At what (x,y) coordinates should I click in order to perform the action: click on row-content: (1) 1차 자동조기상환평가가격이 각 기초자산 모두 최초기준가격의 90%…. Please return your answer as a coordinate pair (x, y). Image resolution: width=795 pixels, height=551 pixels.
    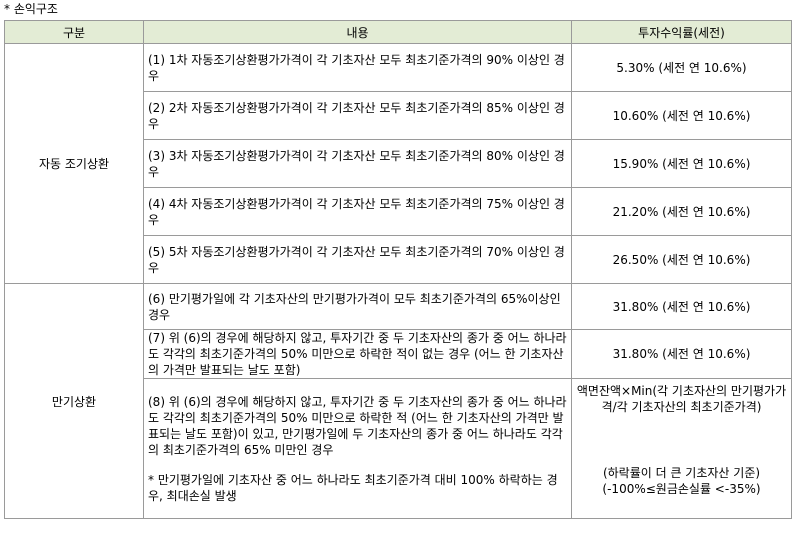
    Looking at the image, I should click on (357, 67).